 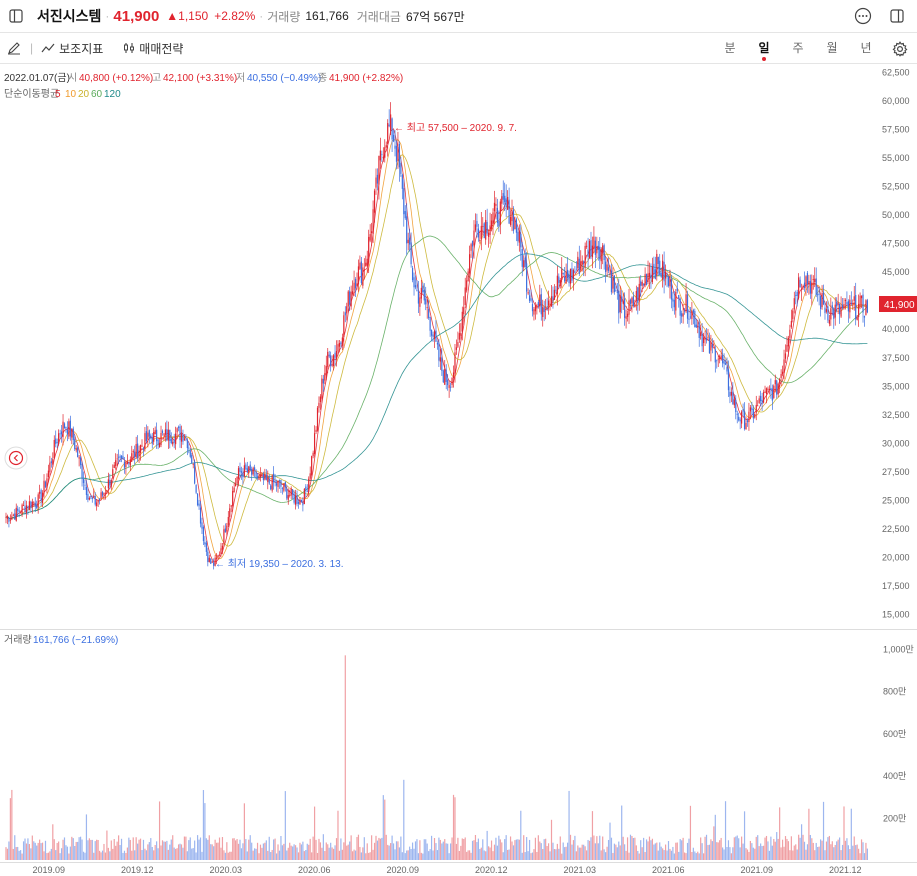 I want to click on scroll-back-button, so click(x=16, y=458).